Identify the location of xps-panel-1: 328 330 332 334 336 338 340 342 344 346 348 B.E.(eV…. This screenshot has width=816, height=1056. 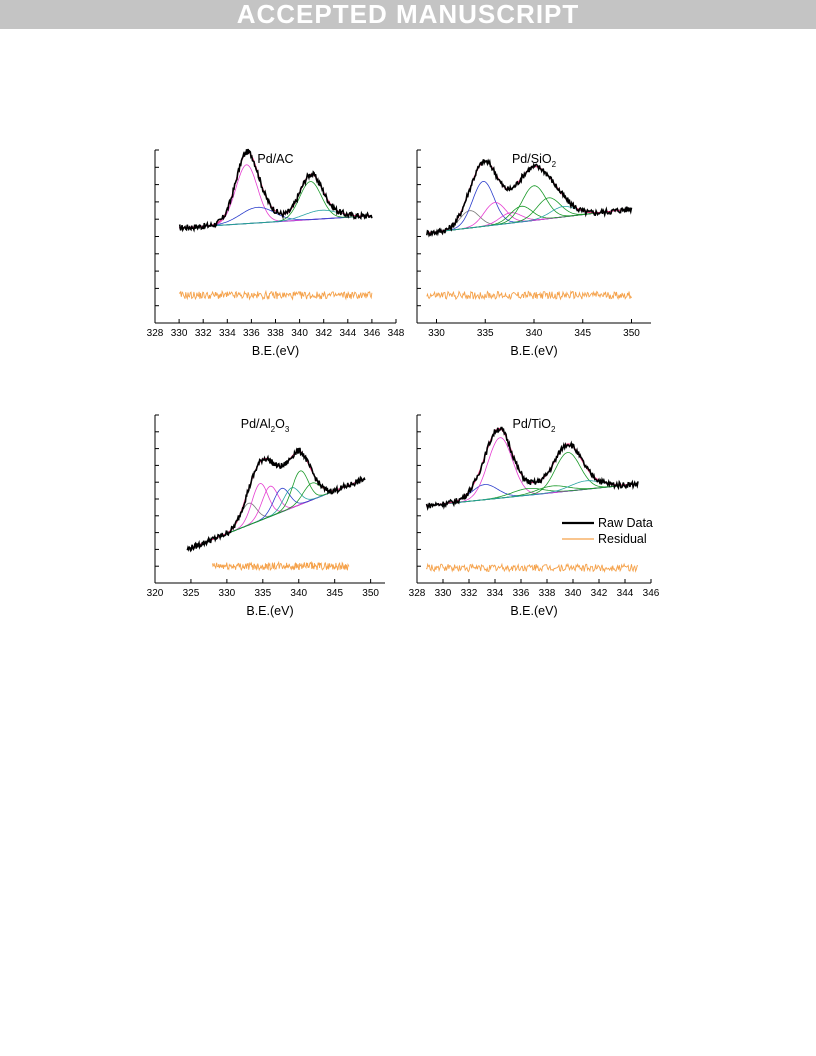
(276, 253).